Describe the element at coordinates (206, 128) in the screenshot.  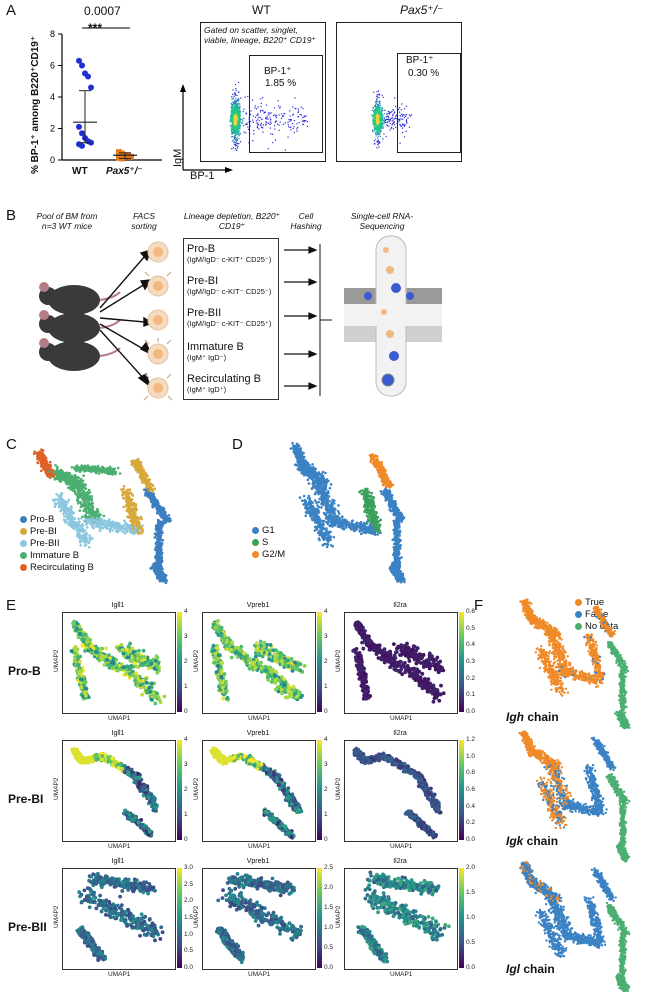
I see `flow-axes-arrows` at that location.